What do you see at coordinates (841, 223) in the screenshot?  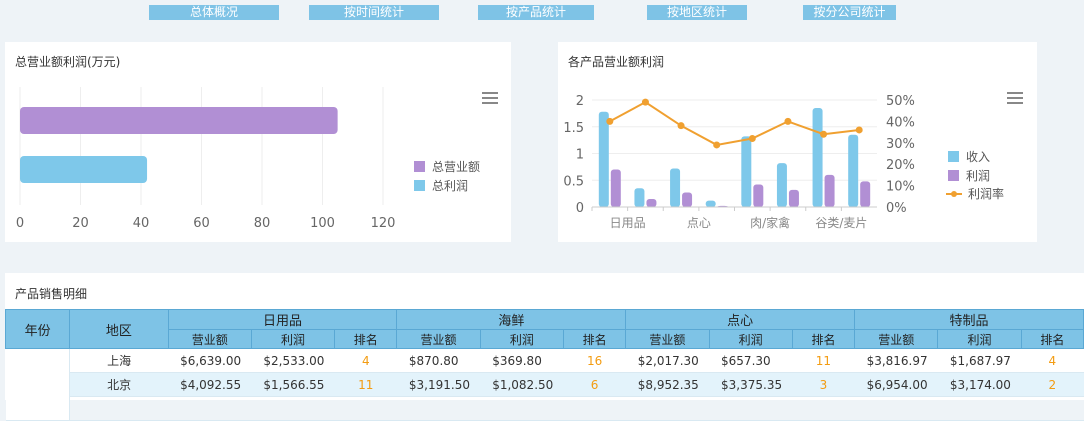 I see `x-tick-label: 谷类/麦片` at bounding box center [841, 223].